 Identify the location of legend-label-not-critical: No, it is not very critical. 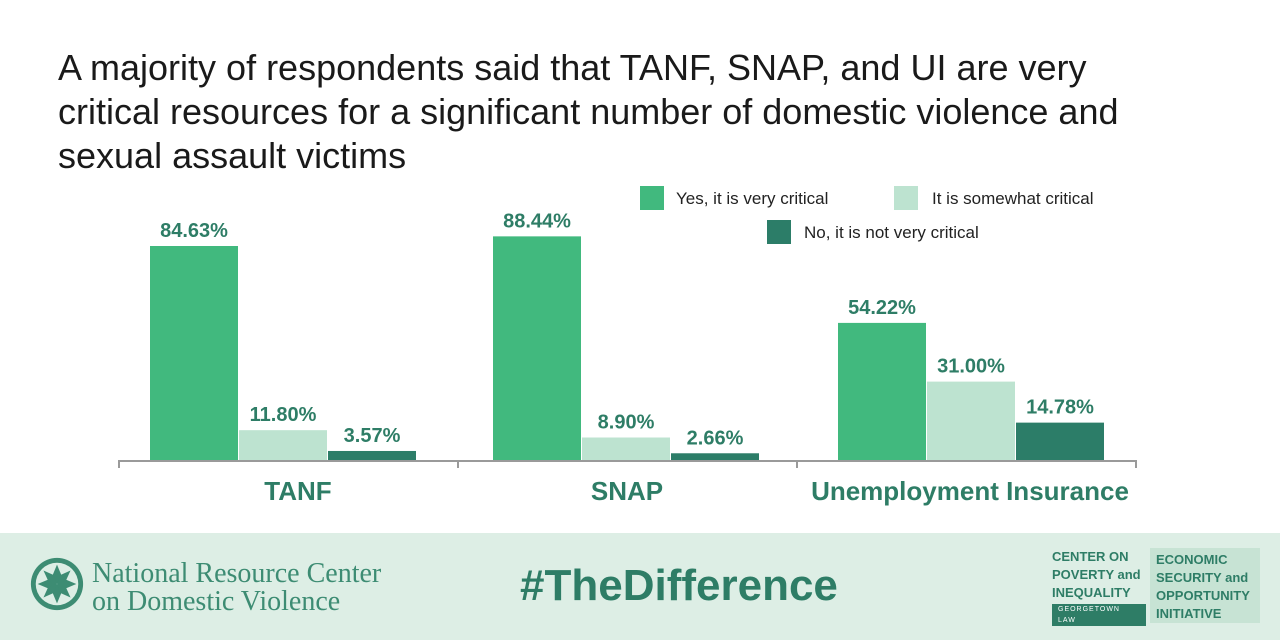
(891, 232).